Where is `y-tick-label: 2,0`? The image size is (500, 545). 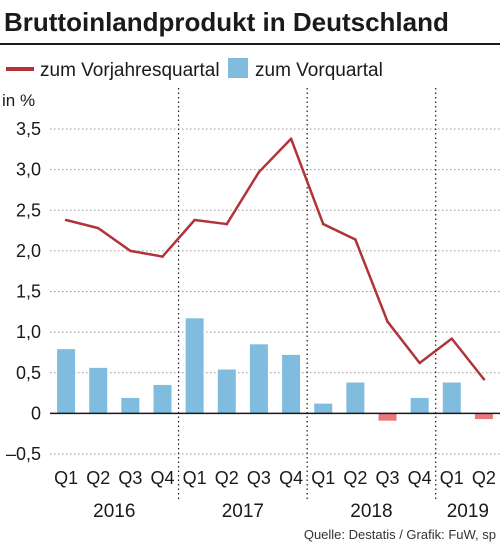 y-tick-label: 2,0 is located at coordinates (28, 251).